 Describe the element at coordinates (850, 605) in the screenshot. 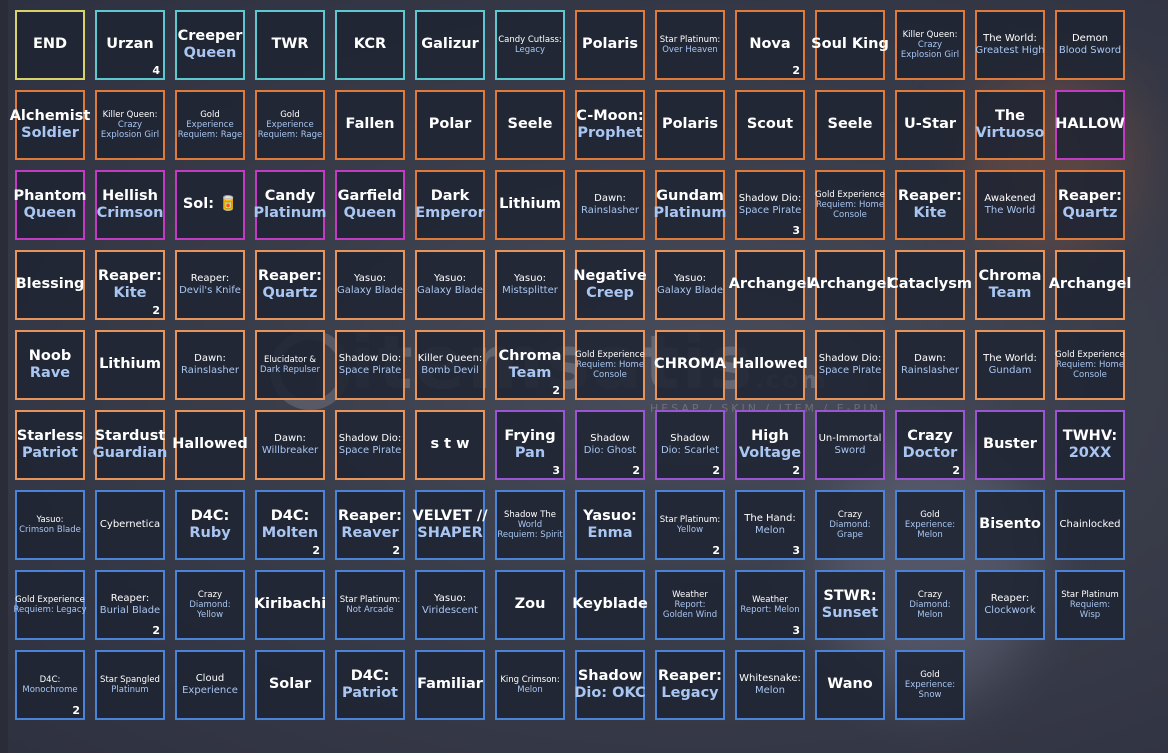

I see `inventory-slot: STWR: Sunset` at that location.